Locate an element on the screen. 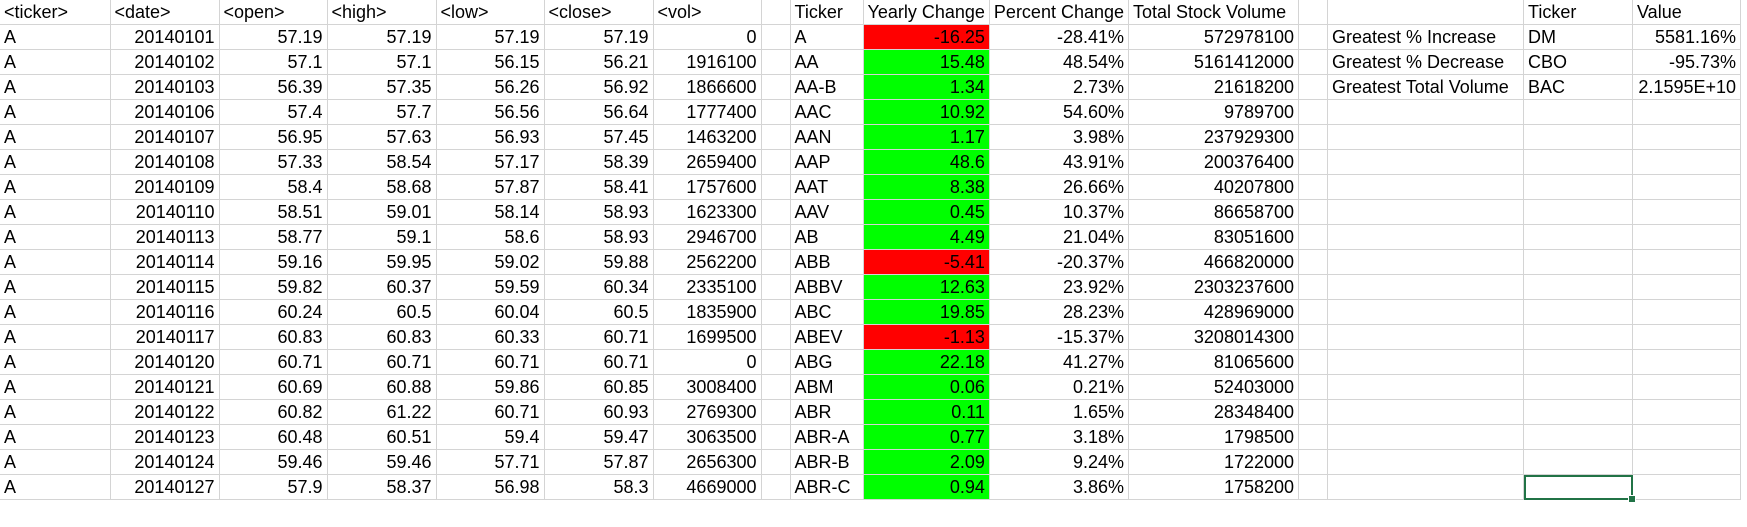  summary-data-cell: AB is located at coordinates (827, 237).